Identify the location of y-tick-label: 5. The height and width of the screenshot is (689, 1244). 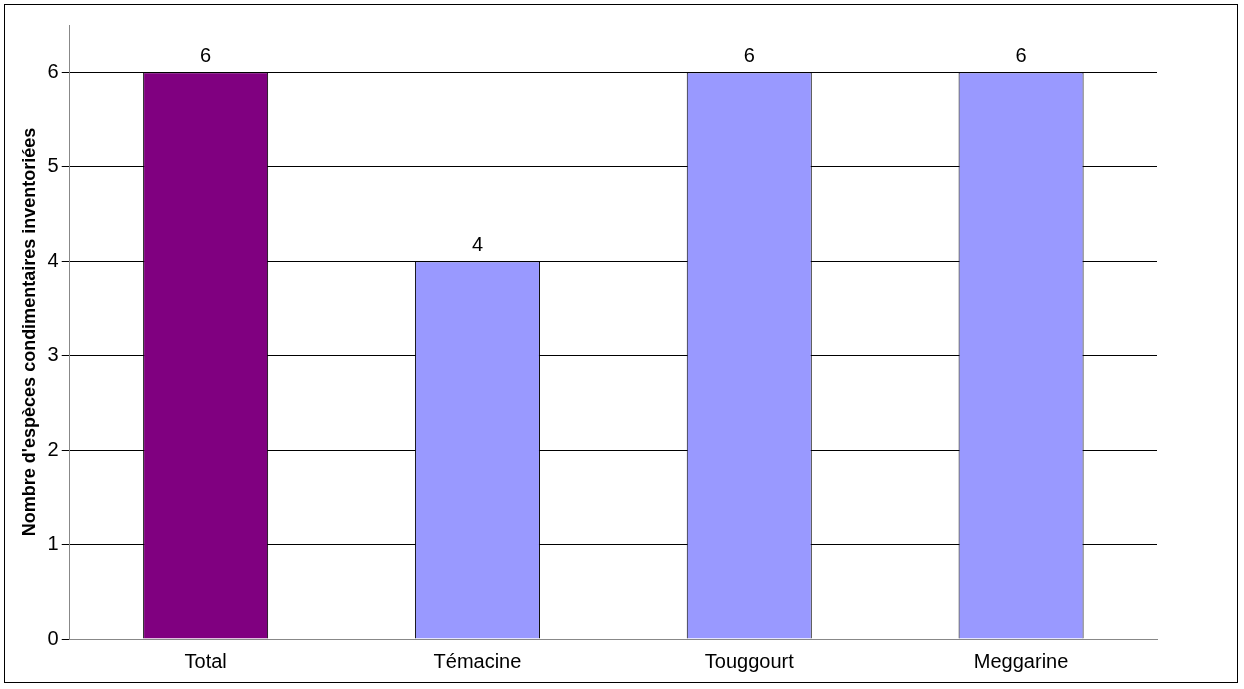
(53, 165).